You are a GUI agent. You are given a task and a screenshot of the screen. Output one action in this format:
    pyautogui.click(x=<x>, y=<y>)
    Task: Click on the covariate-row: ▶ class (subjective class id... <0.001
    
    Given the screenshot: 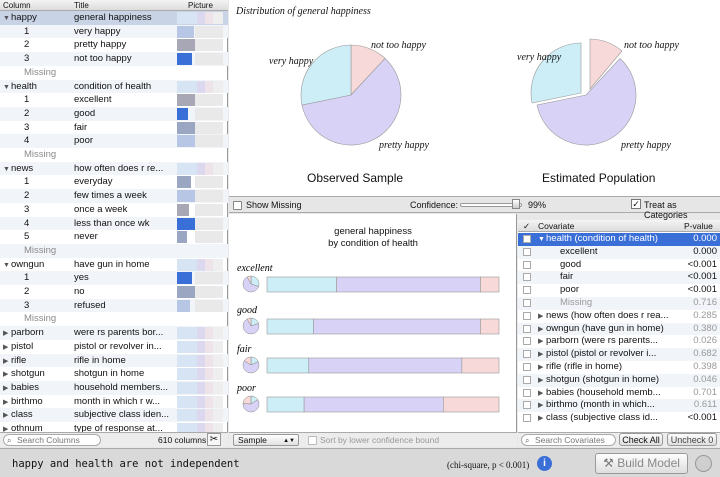 What is the action you would take?
    pyautogui.click(x=619, y=418)
    